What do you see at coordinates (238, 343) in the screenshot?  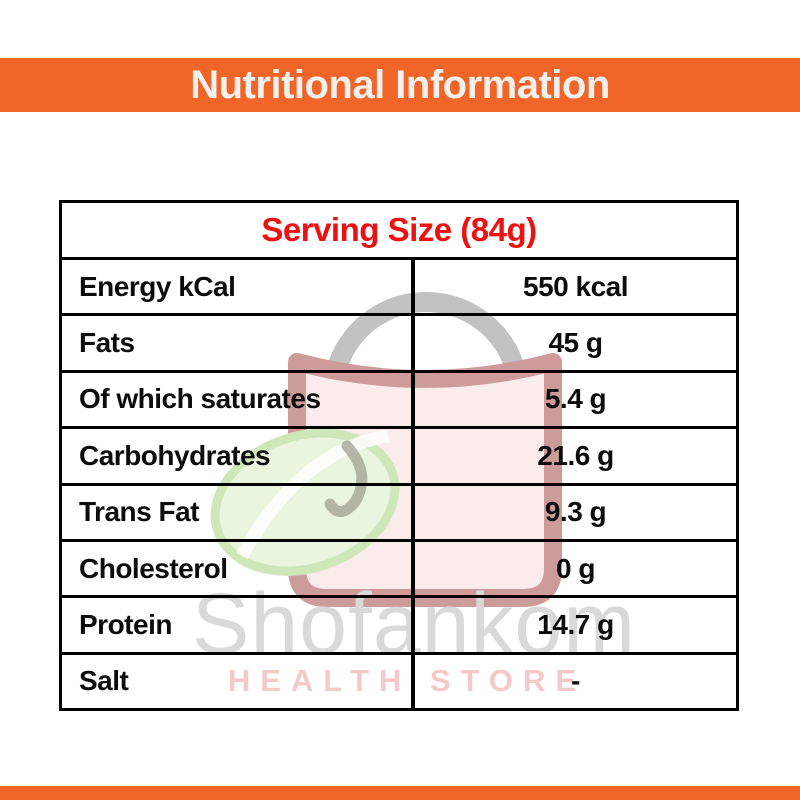 I see `nutrient-label: Fats` at bounding box center [238, 343].